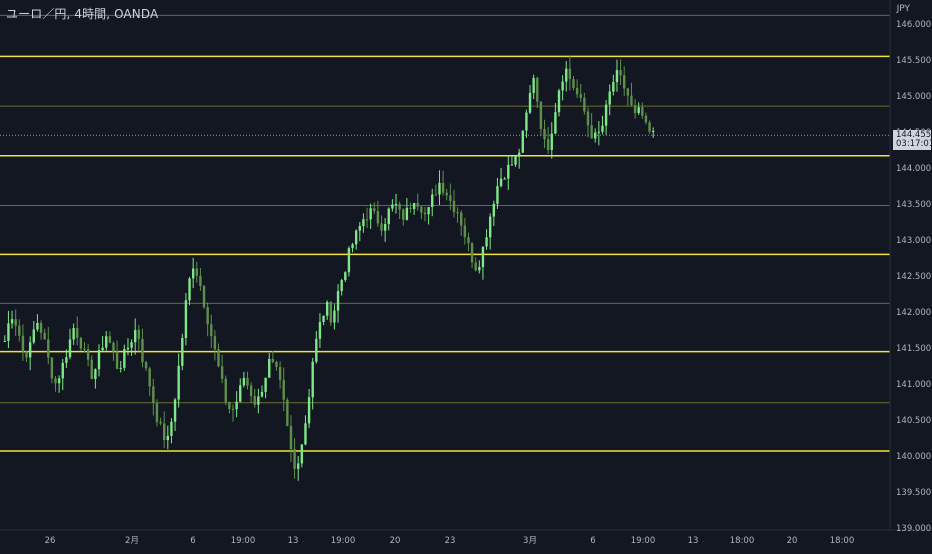  What do you see at coordinates (395, 541) in the screenshot?
I see `time-tick-label: 20` at bounding box center [395, 541].